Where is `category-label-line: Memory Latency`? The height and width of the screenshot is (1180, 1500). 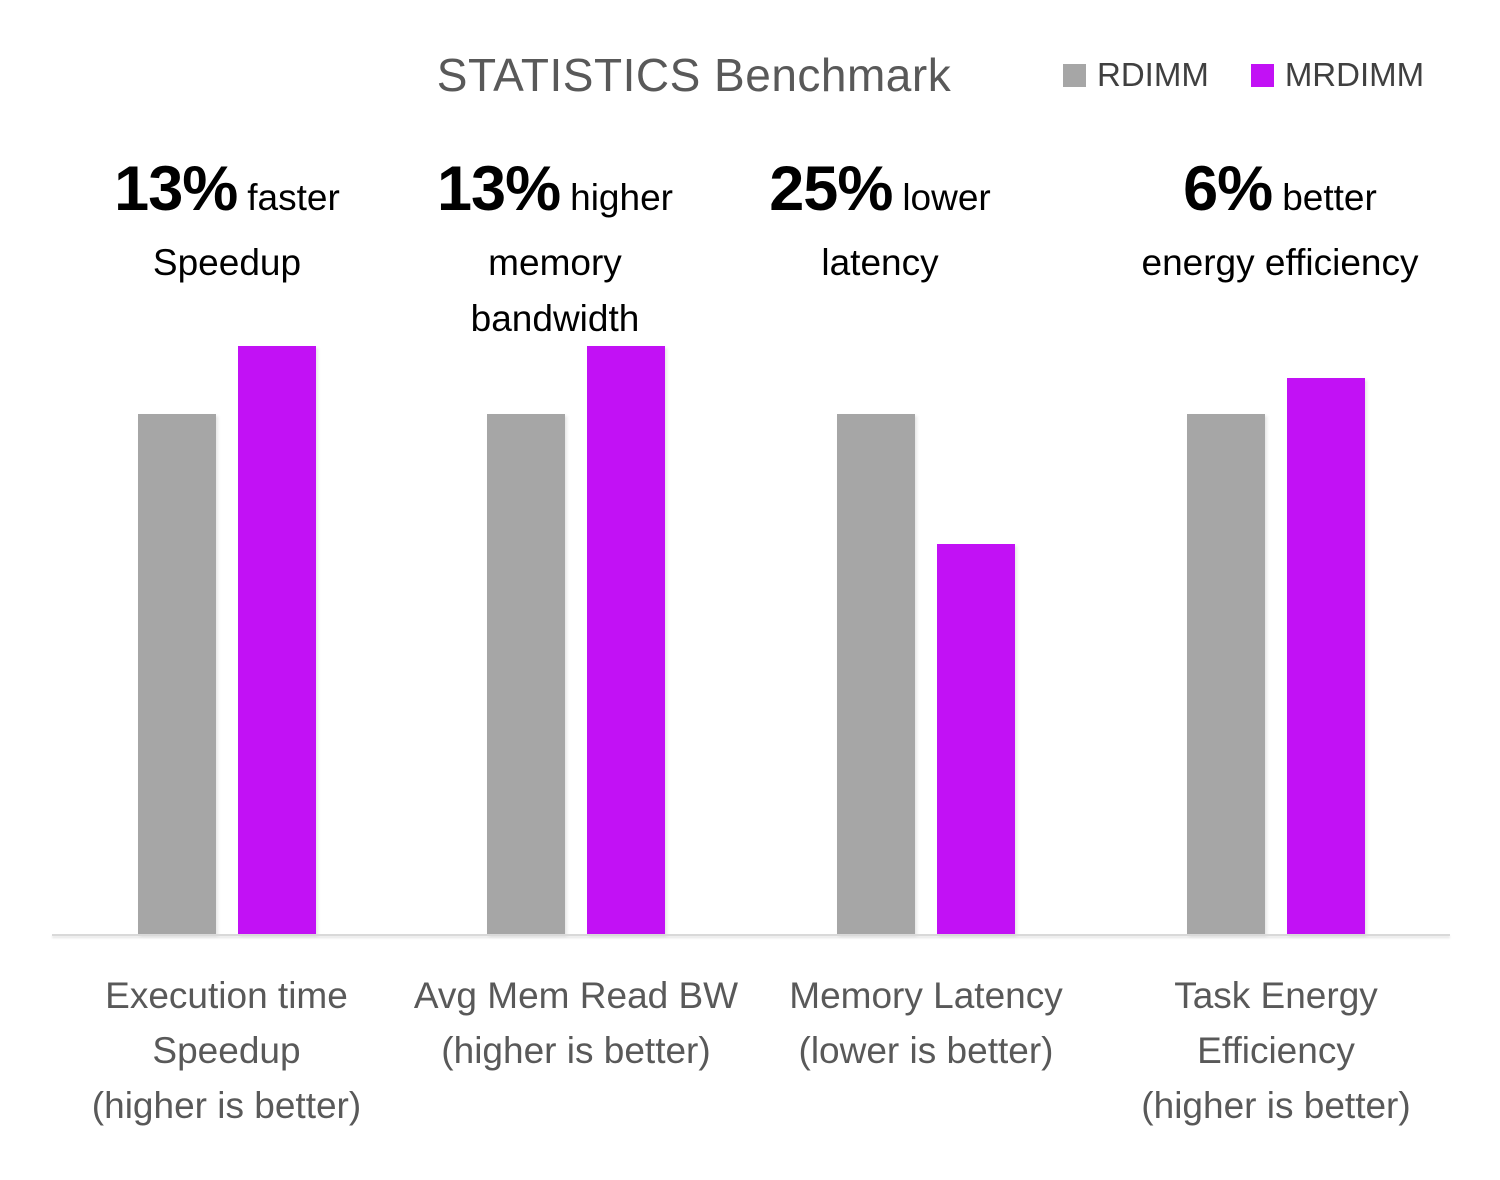 category-label-line: Memory Latency is located at coordinates (926, 995).